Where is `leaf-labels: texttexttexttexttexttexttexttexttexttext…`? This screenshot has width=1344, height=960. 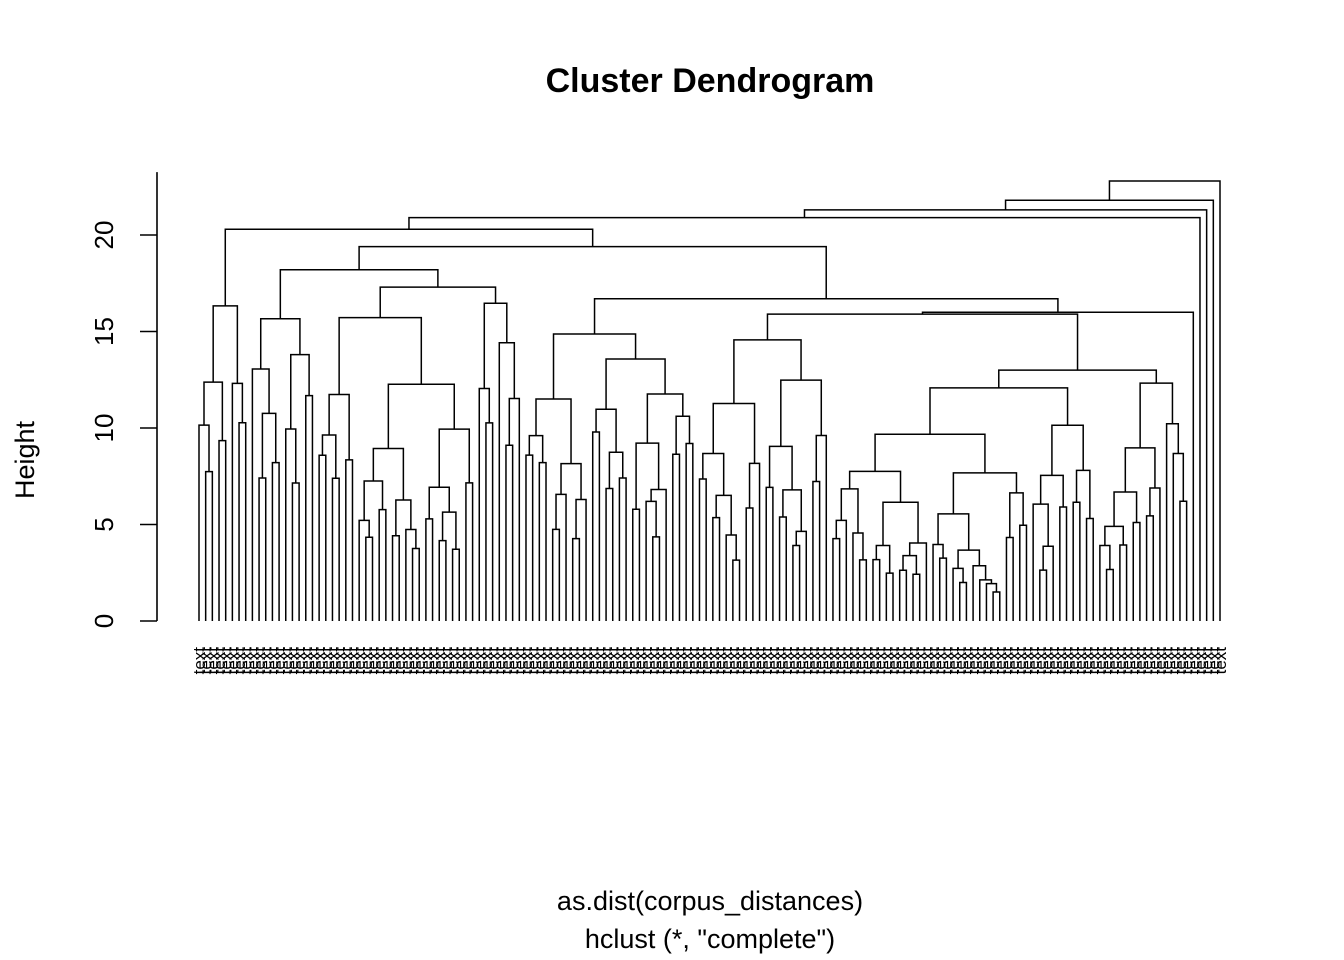 leaf-labels: texttexttexttexttexttexttexttexttexttext… is located at coordinates (710, 661).